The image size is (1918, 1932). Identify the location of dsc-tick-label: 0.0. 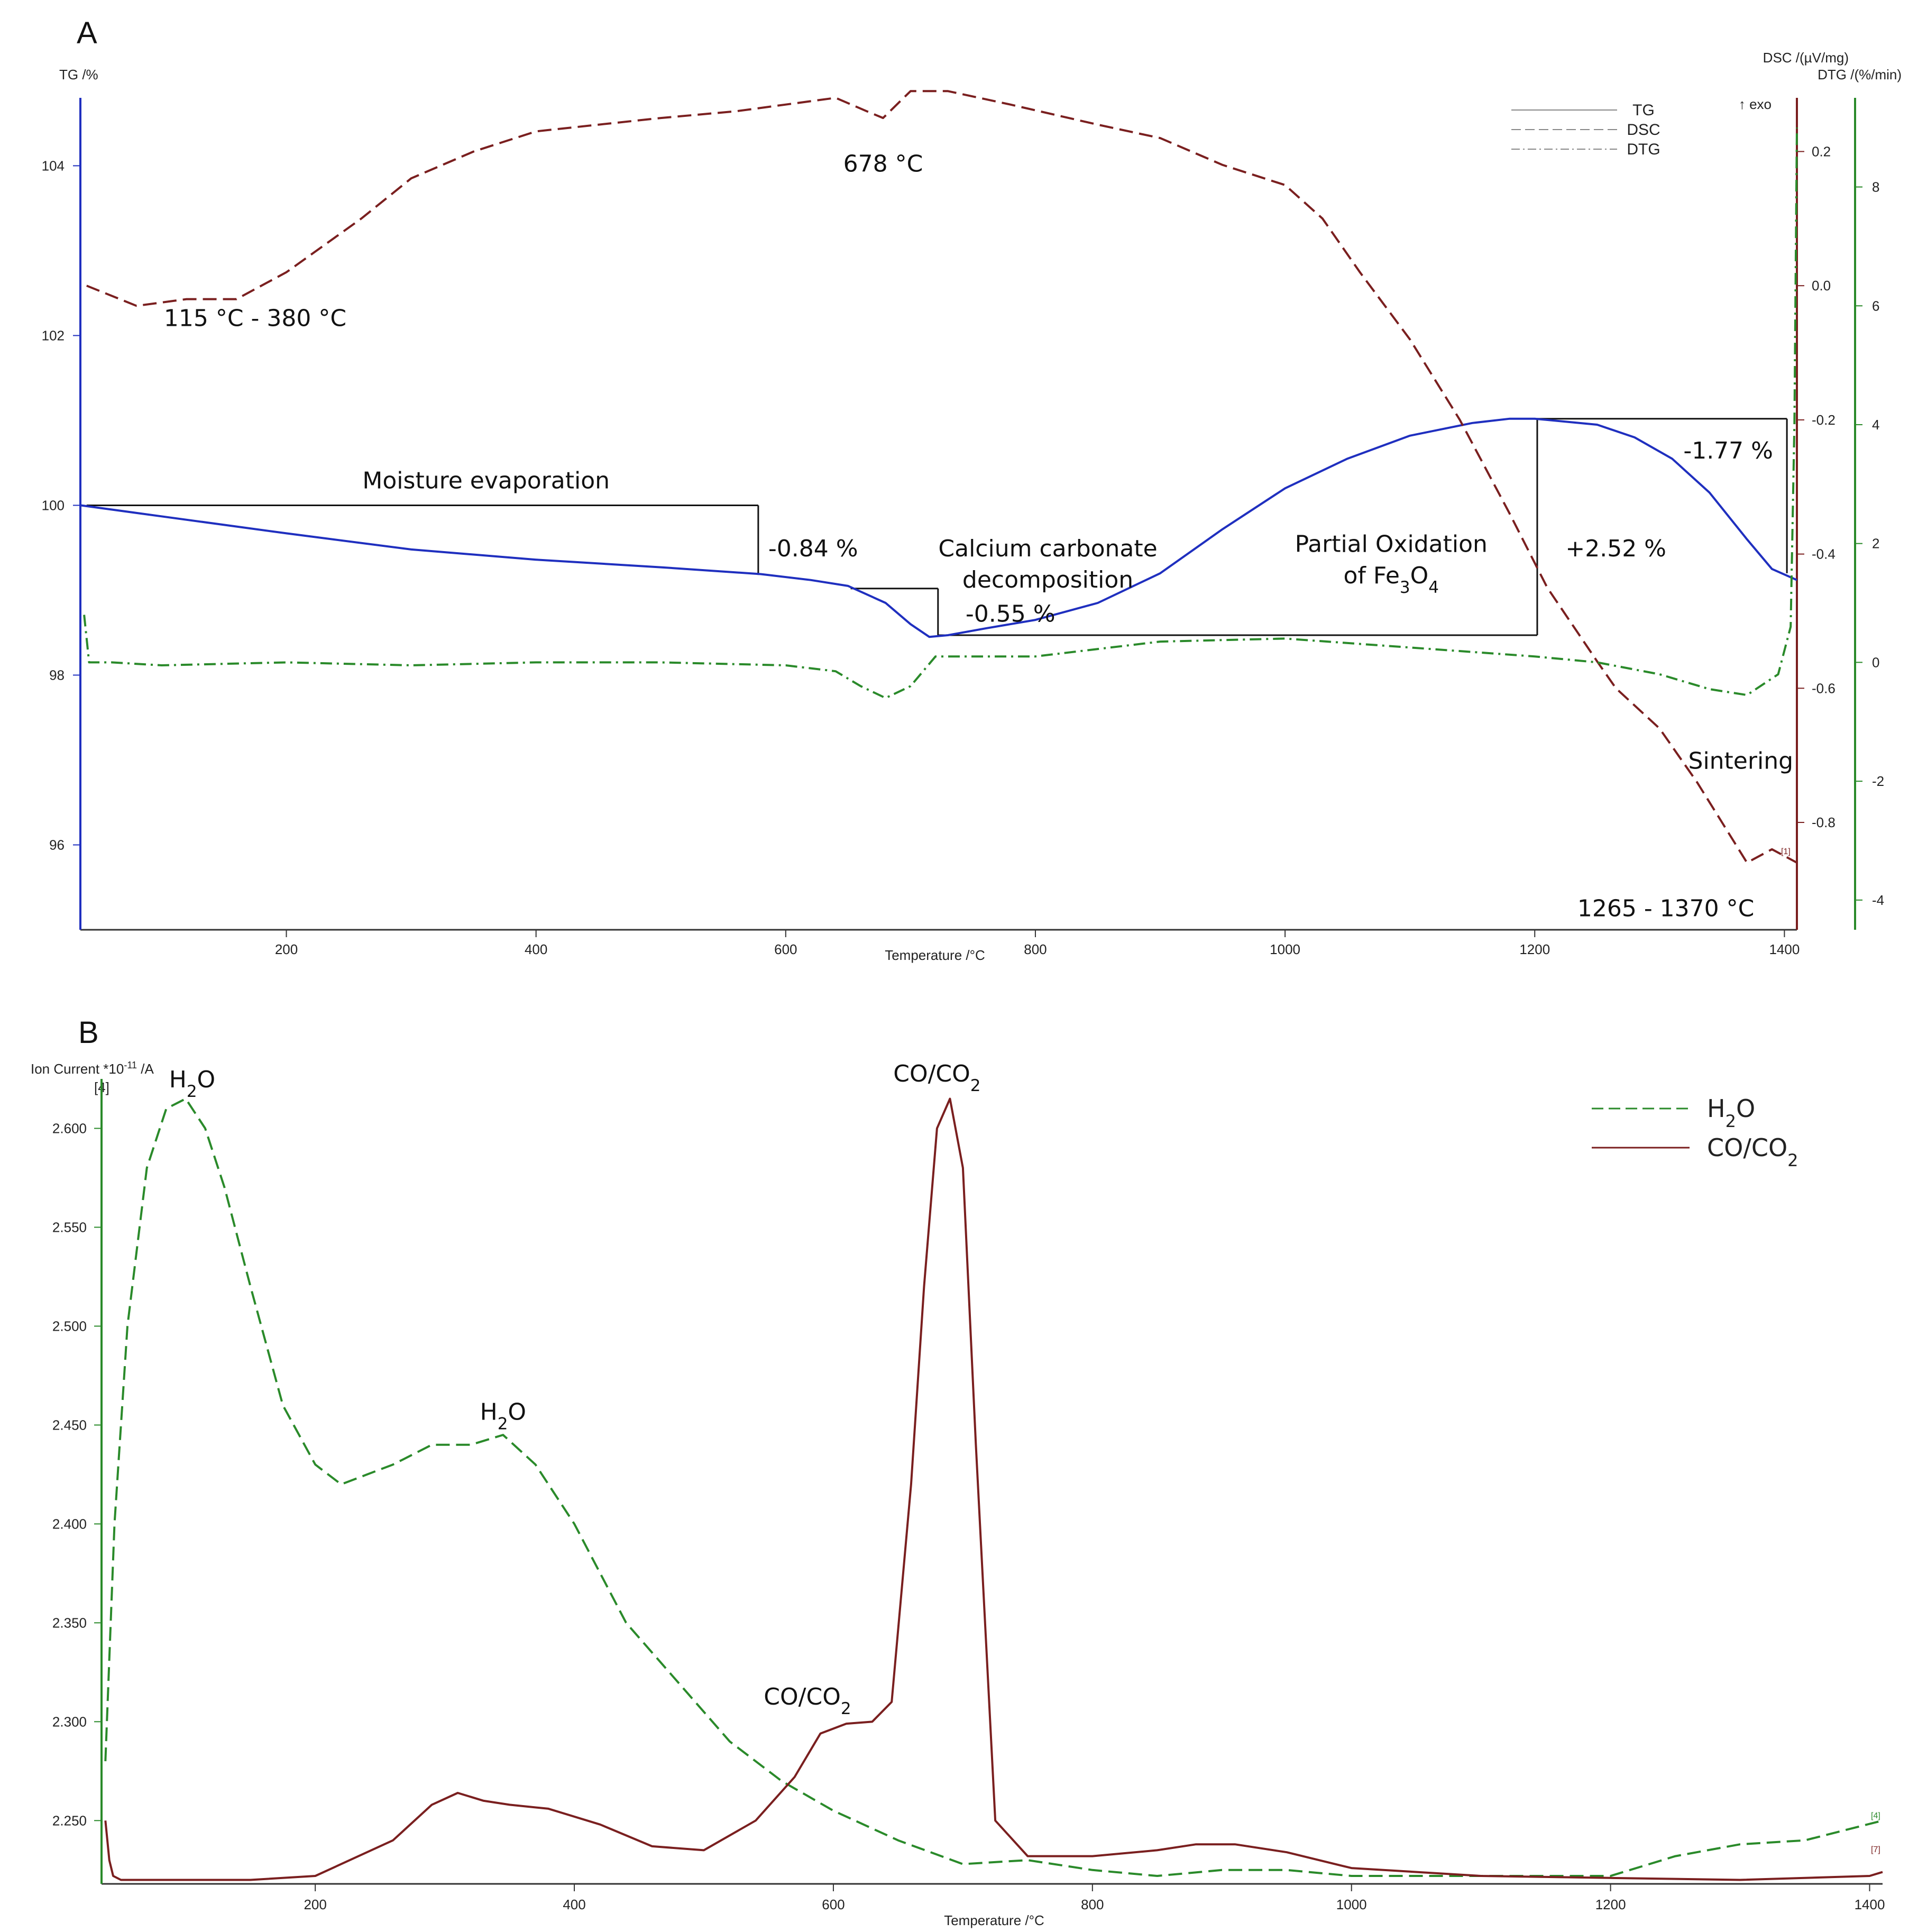
(1822, 286).